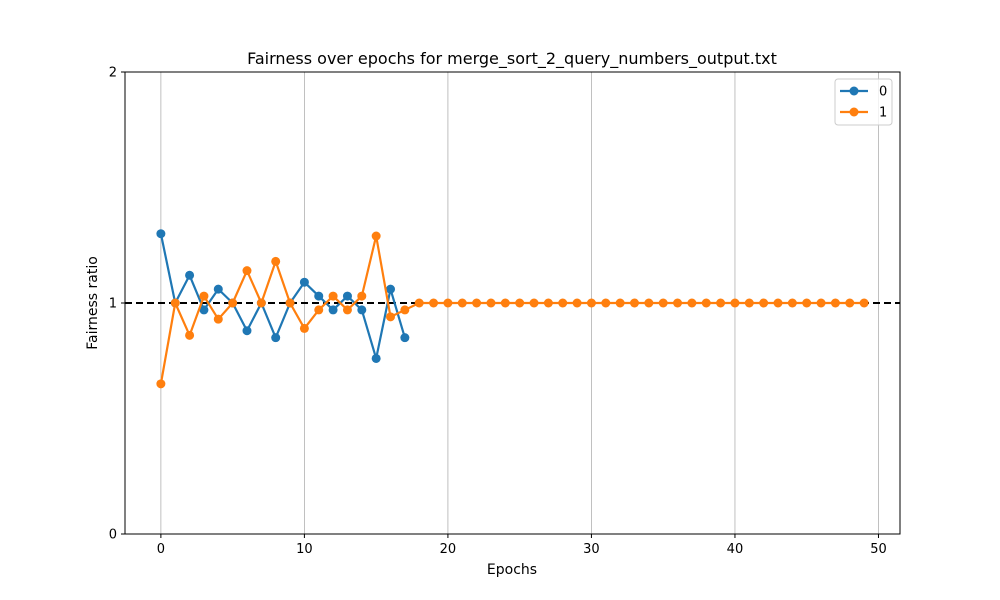 The image size is (1000, 600). What do you see at coordinates (878, 549) in the screenshot?
I see `x-tick-label: 50` at bounding box center [878, 549].